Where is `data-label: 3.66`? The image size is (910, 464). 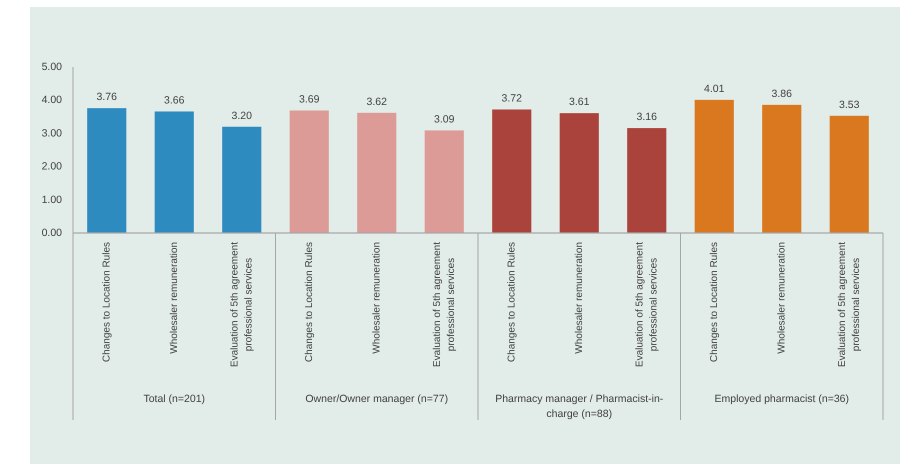
data-label: 3.66 is located at coordinates (174, 100).